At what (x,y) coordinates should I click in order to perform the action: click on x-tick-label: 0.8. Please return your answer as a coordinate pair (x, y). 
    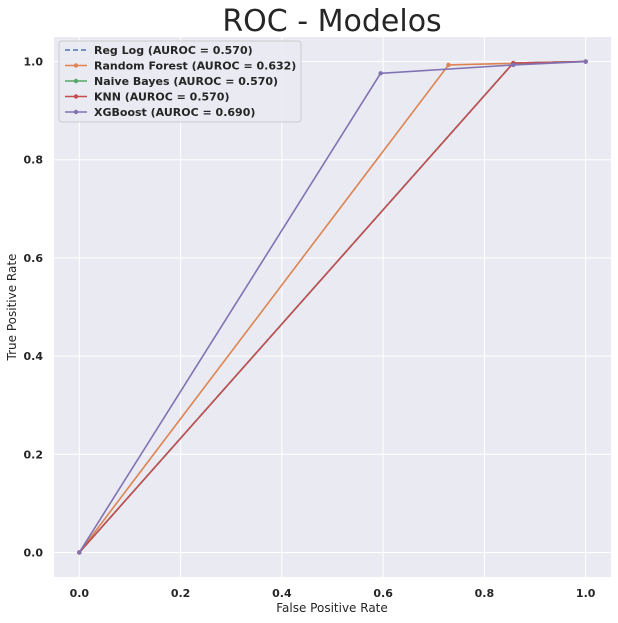
    Looking at the image, I should click on (485, 593).